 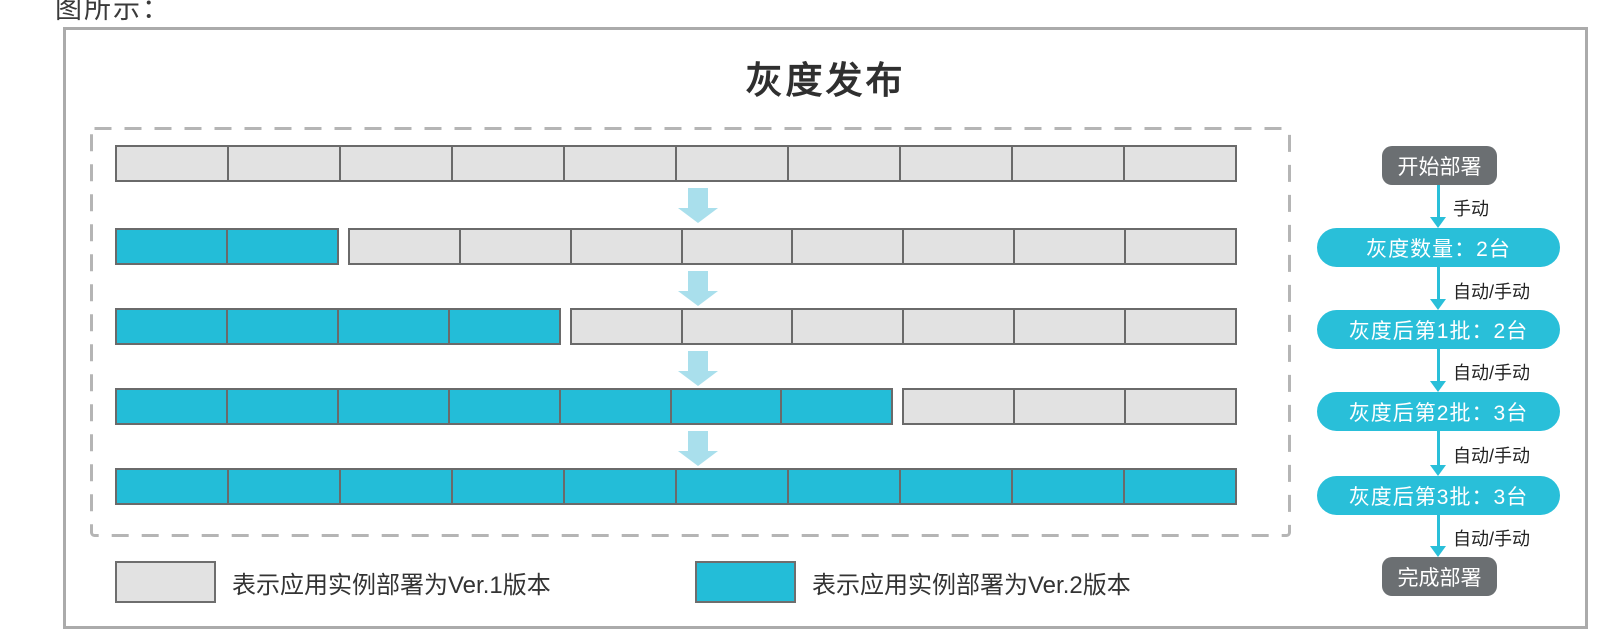 What do you see at coordinates (1471, 209) in the screenshot?
I see `flow-arrow-label: 手动` at bounding box center [1471, 209].